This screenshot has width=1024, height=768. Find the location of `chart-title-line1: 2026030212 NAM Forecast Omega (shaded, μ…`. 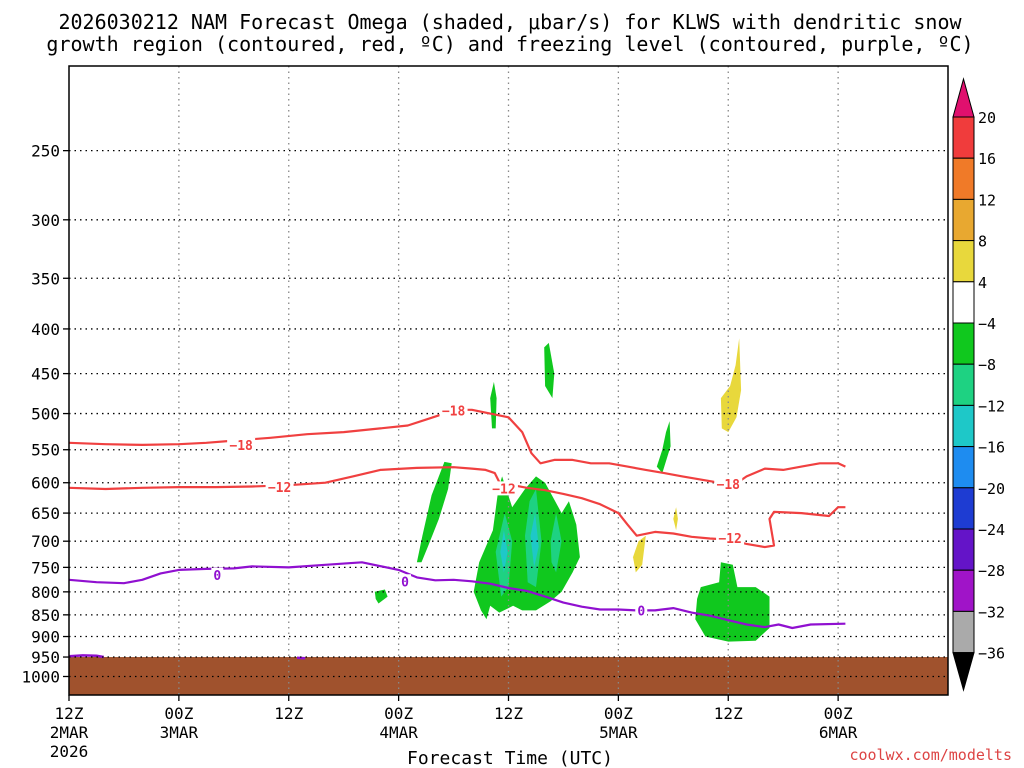

chart-title-line1: 2026030212 NAM Forecast Omega (shaded, μ… is located at coordinates (510, 22).